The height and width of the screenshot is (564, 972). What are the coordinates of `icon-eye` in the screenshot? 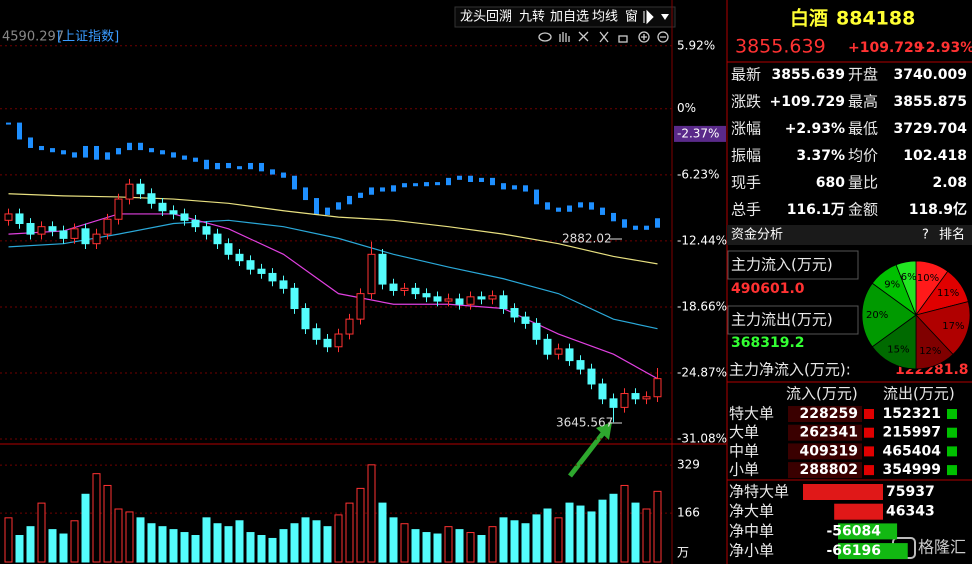 It's located at (545, 37).